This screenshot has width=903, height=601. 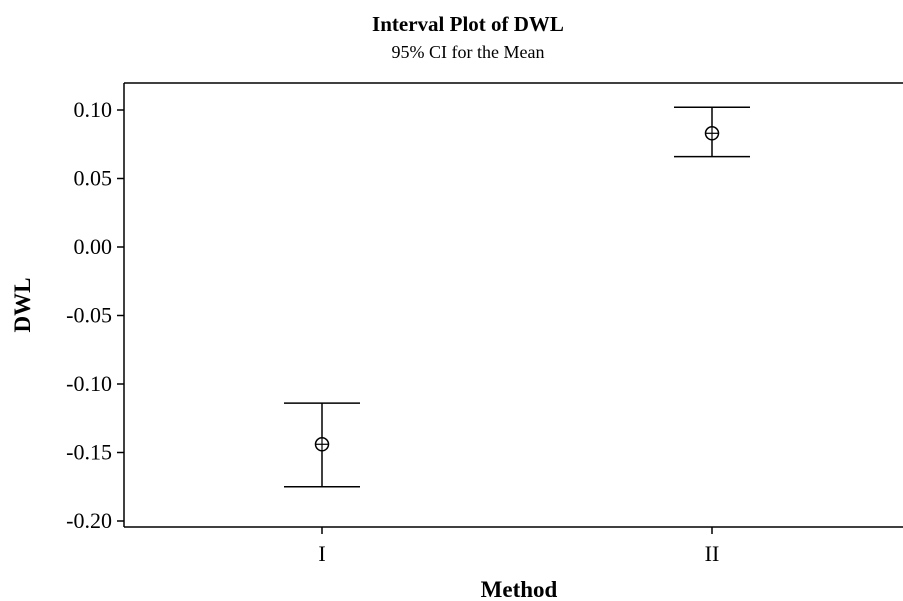 I want to click on x-tick-label: II, so click(x=712, y=553).